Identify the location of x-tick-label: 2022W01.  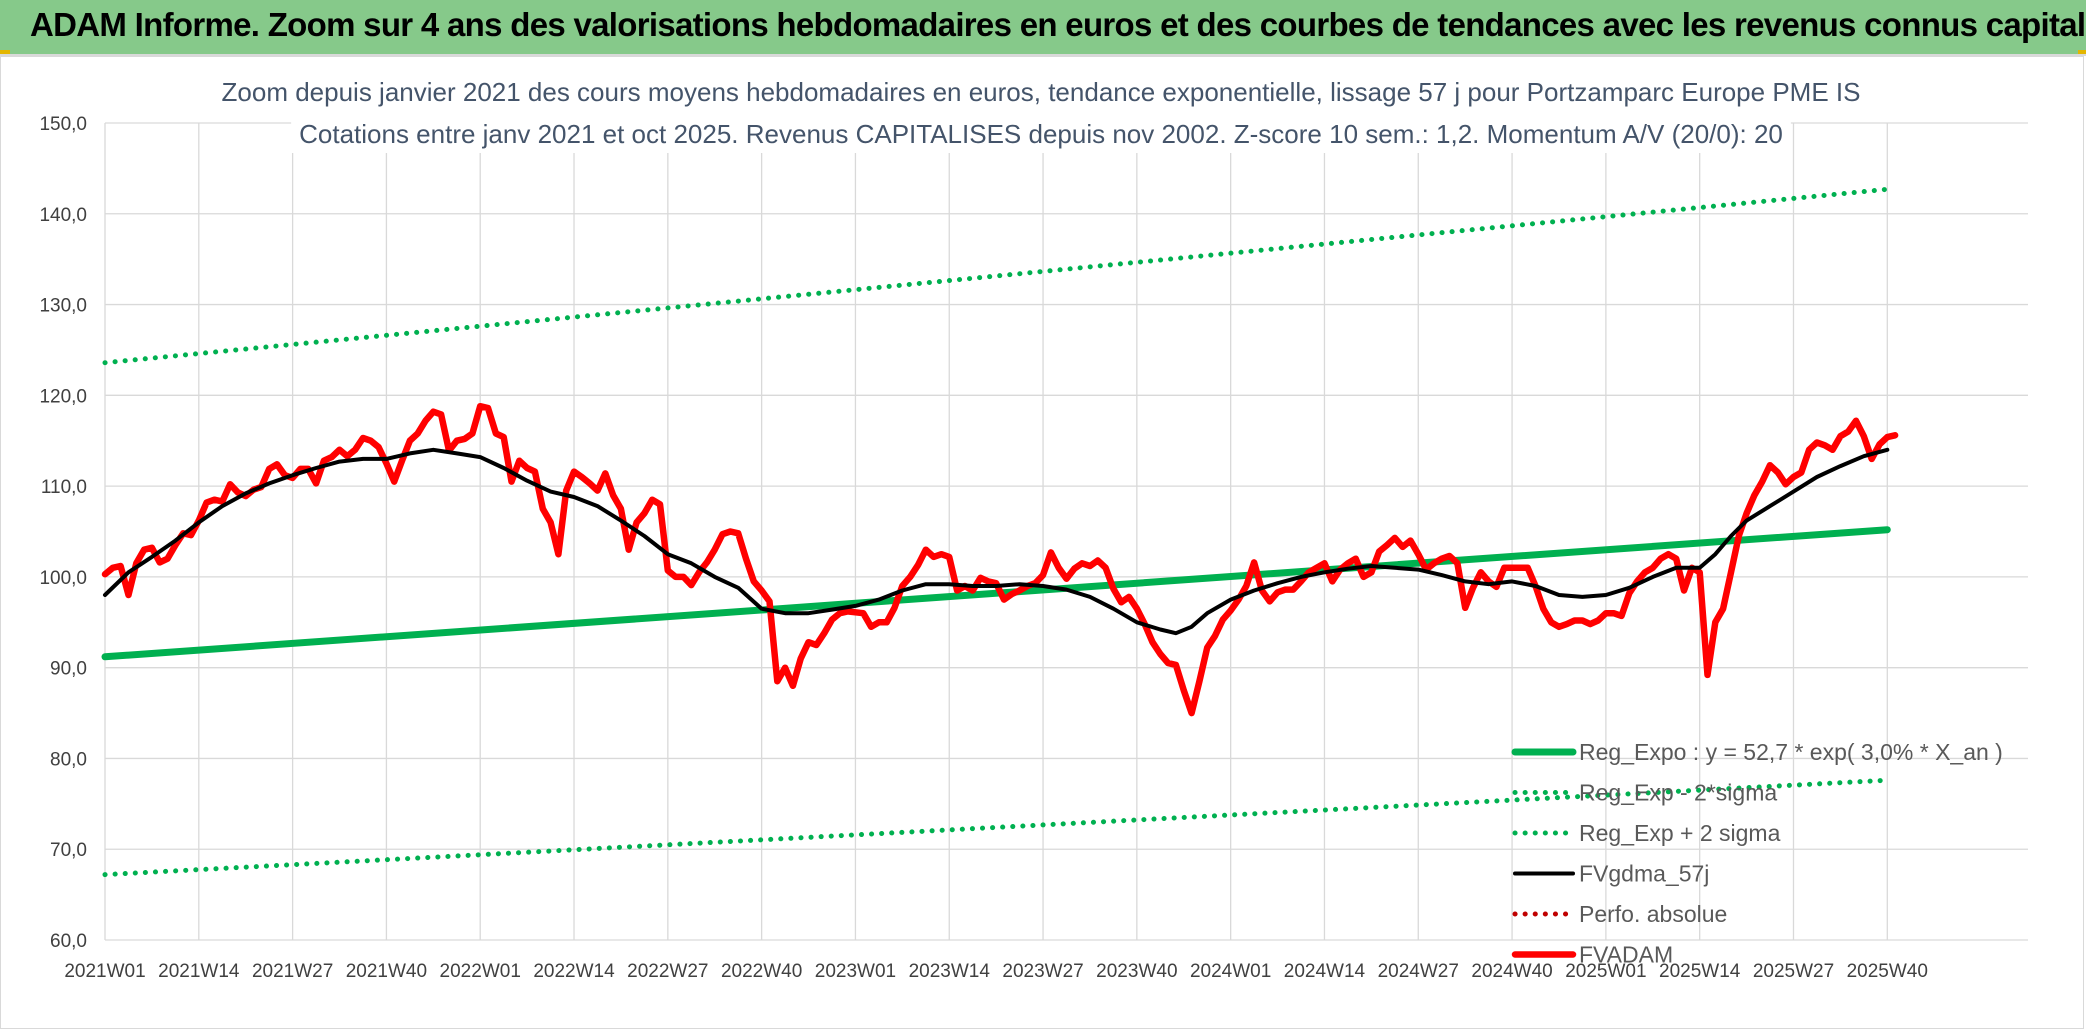
(480, 971).